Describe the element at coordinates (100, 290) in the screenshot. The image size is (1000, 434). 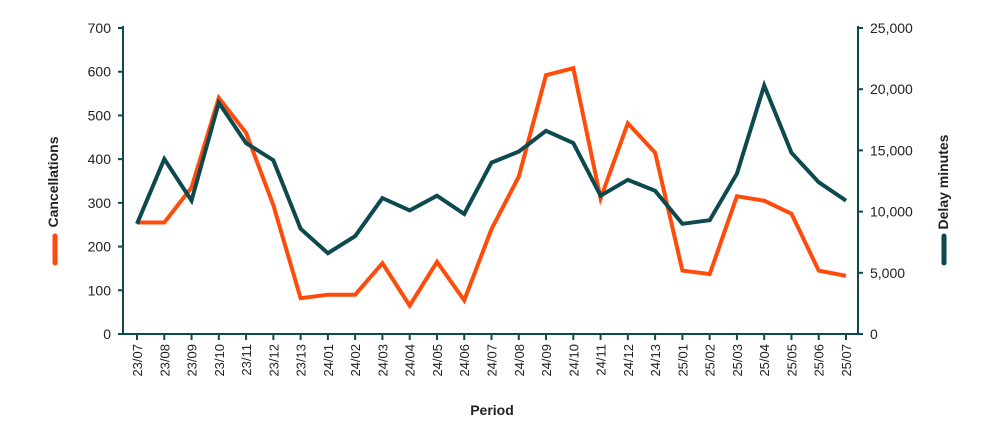
I see `y-tick-label: 100` at that location.